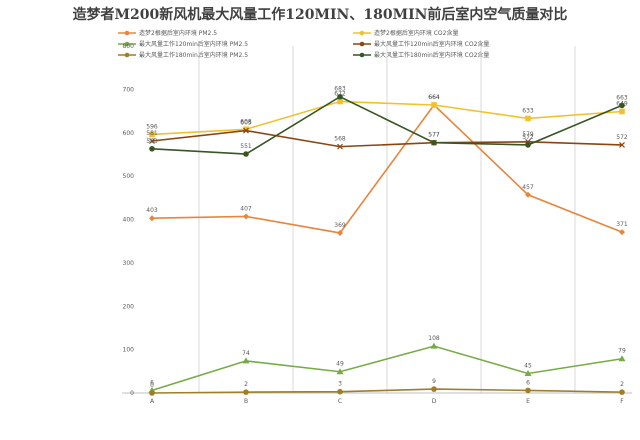  I want to click on x-tick-label: C, so click(340, 401).